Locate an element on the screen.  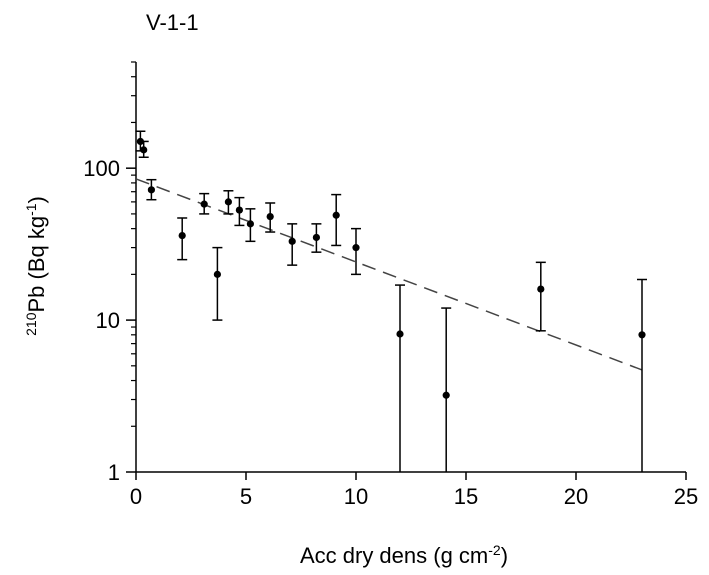
x-axis-label-sup: -2 is located at coordinates (494, 550).